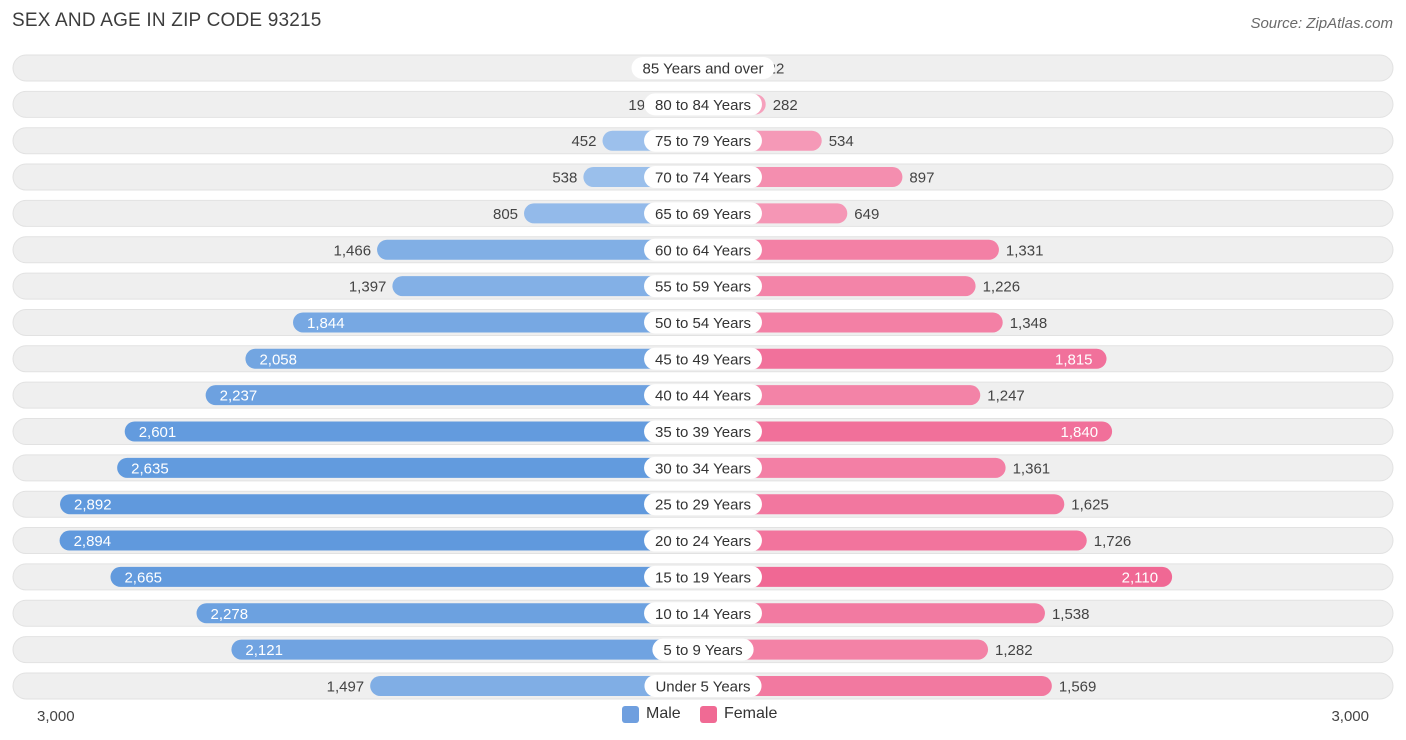  I want to click on male-value-label: 2,121, so click(264, 650).